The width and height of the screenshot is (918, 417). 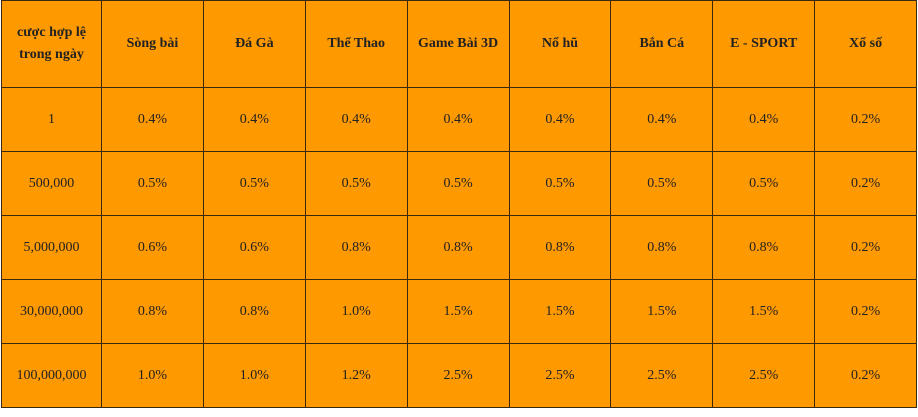 I want to click on header-cell: Game Bài 3D, so click(x=458, y=44).